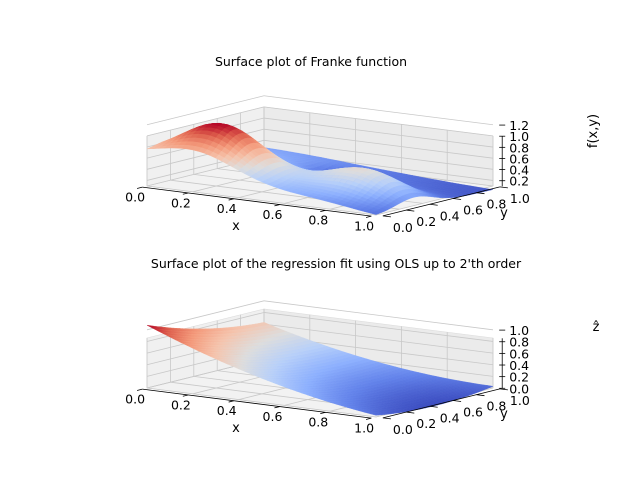  Describe the element at coordinates (311, 61) in the screenshot. I see `plot-title: Surface plot of Franke function` at that location.